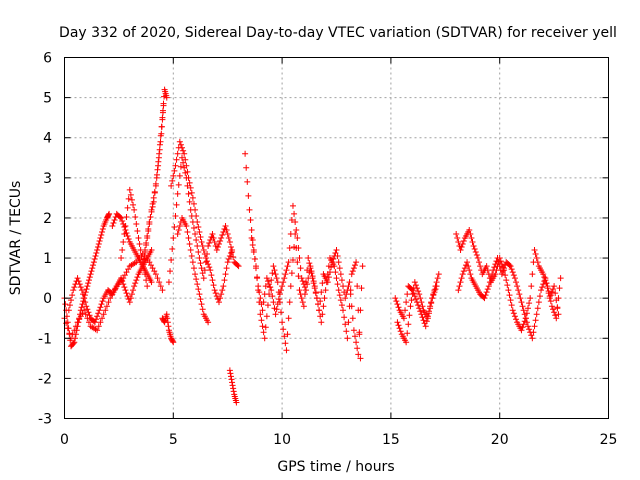 The image size is (640, 480). I want to click on x-tick-label: 5, so click(173, 440).